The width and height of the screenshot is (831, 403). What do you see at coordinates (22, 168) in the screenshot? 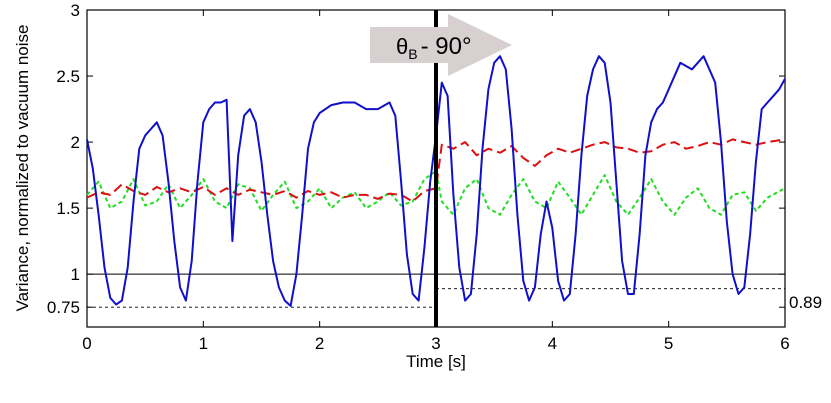
I see `y-axis-label: Variance, normalized to vacuum noise` at bounding box center [22, 168].